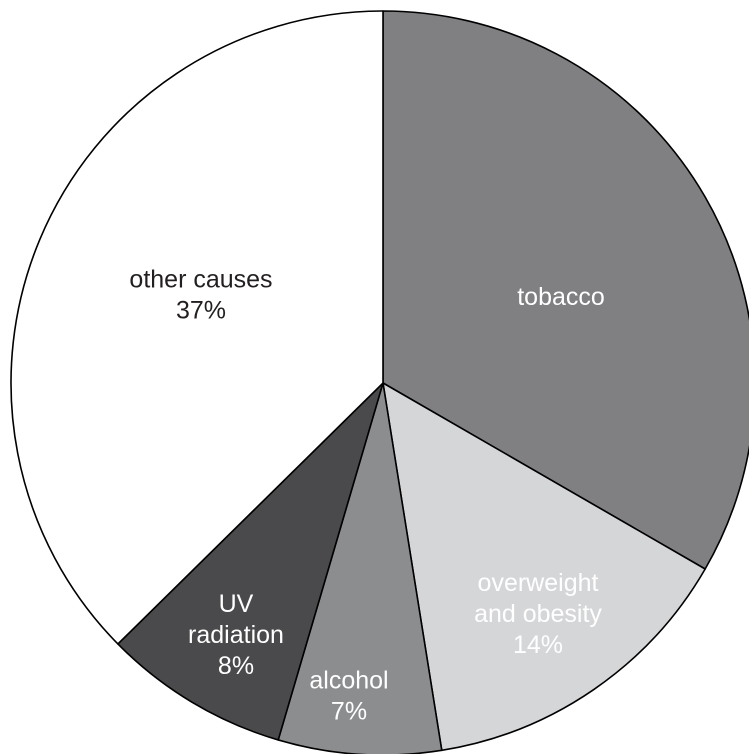  What do you see at coordinates (236, 666) in the screenshot?
I see `slice-value-label: 8%` at bounding box center [236, 666].